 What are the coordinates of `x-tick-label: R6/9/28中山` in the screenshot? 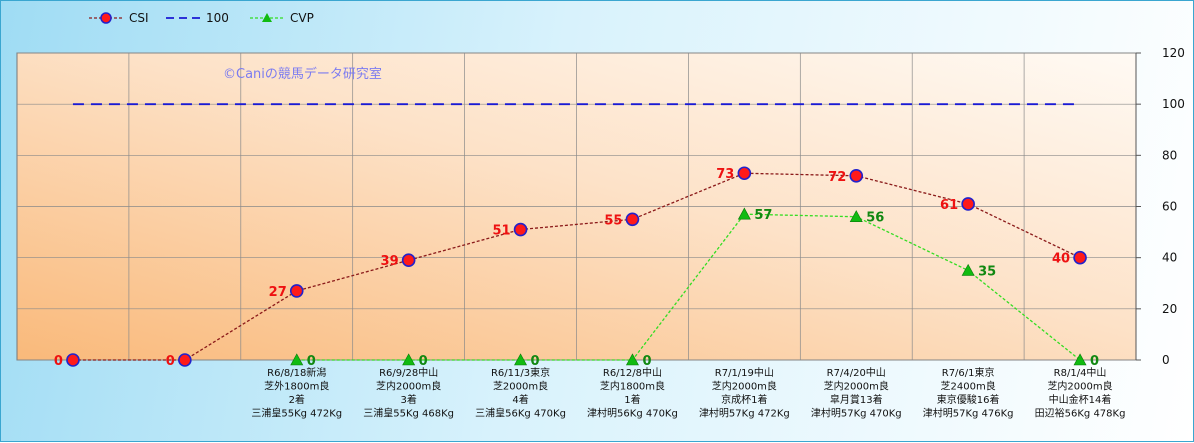 It's located at (408, 372).